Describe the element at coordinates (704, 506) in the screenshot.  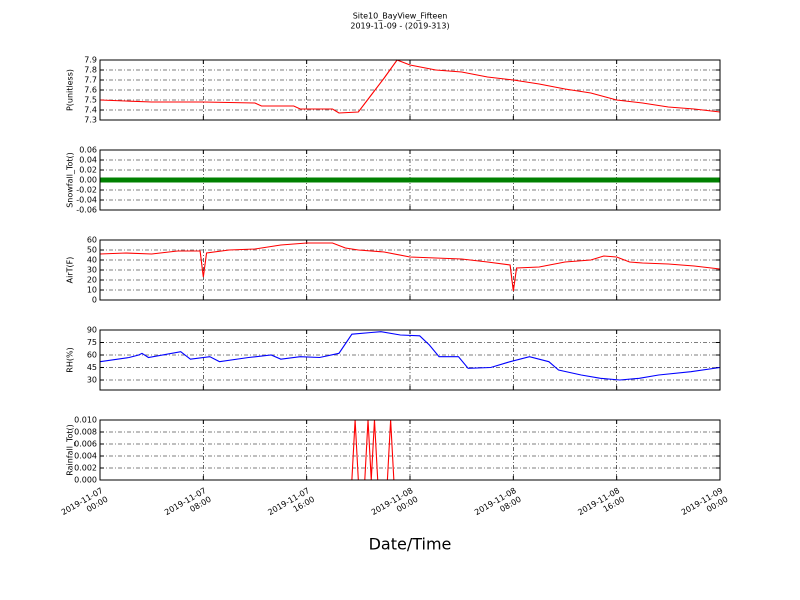
I see `x-tick-label: 2019-11-0900:00` at that location.